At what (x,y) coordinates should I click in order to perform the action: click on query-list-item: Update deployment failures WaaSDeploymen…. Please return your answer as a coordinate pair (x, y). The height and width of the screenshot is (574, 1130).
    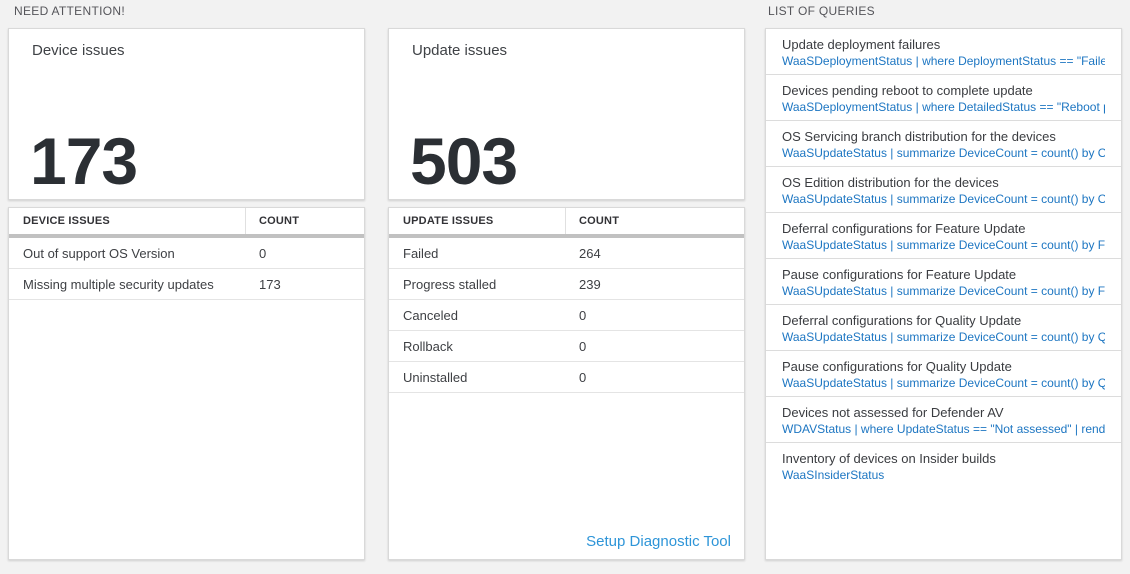
    Looking at the image, I should click on (943, 52).